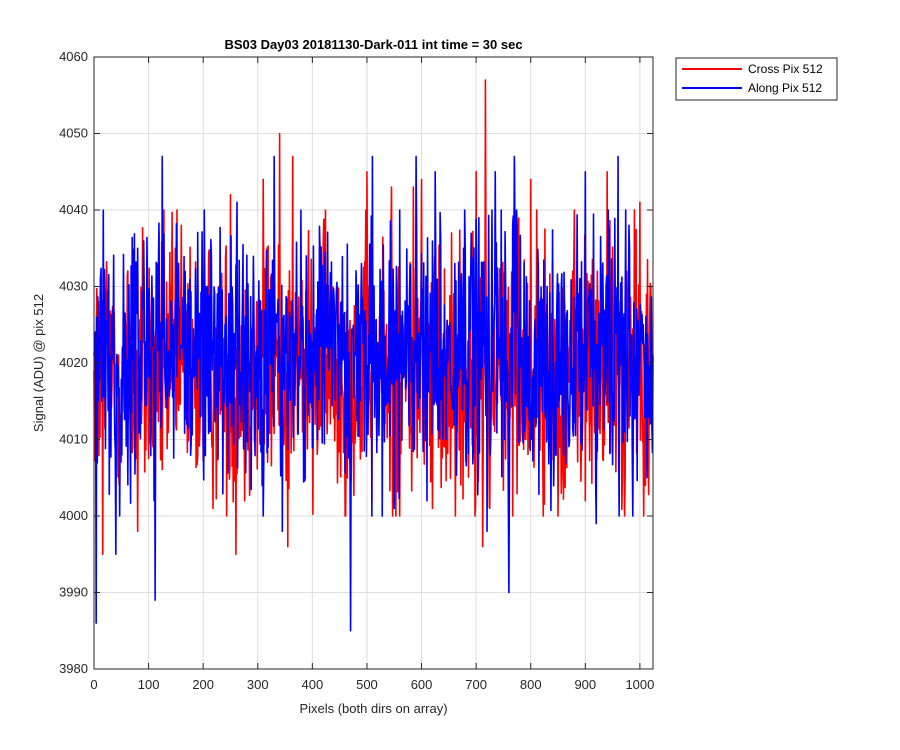 Image resolution: width=900 pixels, height=750 pixels. Describe the element at coordinates (639, 684) in the screenshot. I see `x-tick-label: 1000` at that location.